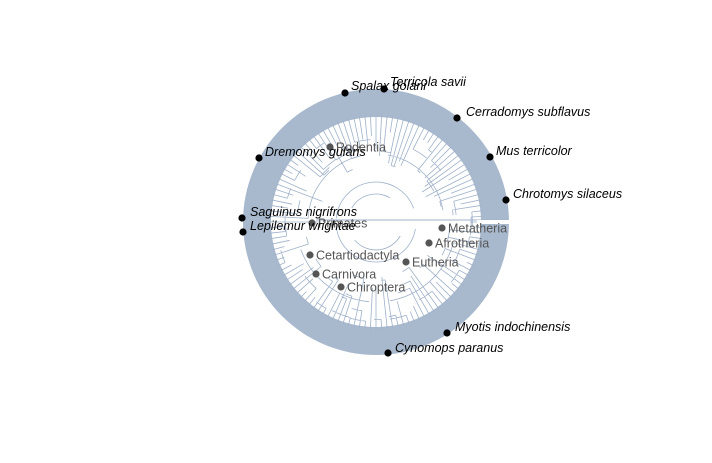 The image size is (712, 463). Describe the element at coordinates (534, 151) in the screenshot. I see `tip-label-mus-terricolor: Mus terricolor` at that location.